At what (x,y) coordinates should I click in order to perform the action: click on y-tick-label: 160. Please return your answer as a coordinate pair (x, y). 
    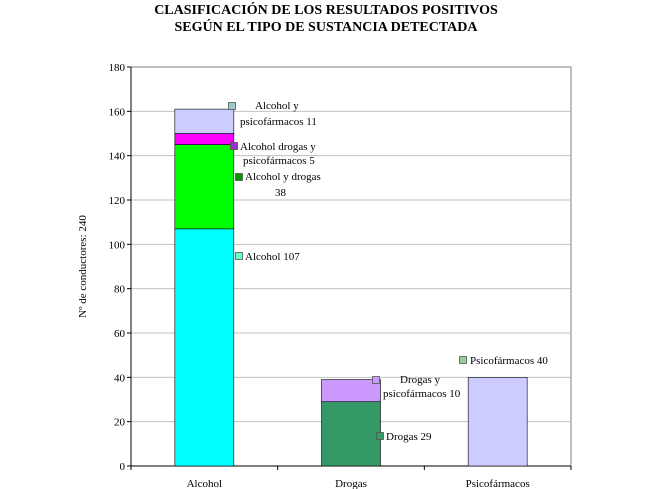
    Looking at the image, I should click on (117, 112).